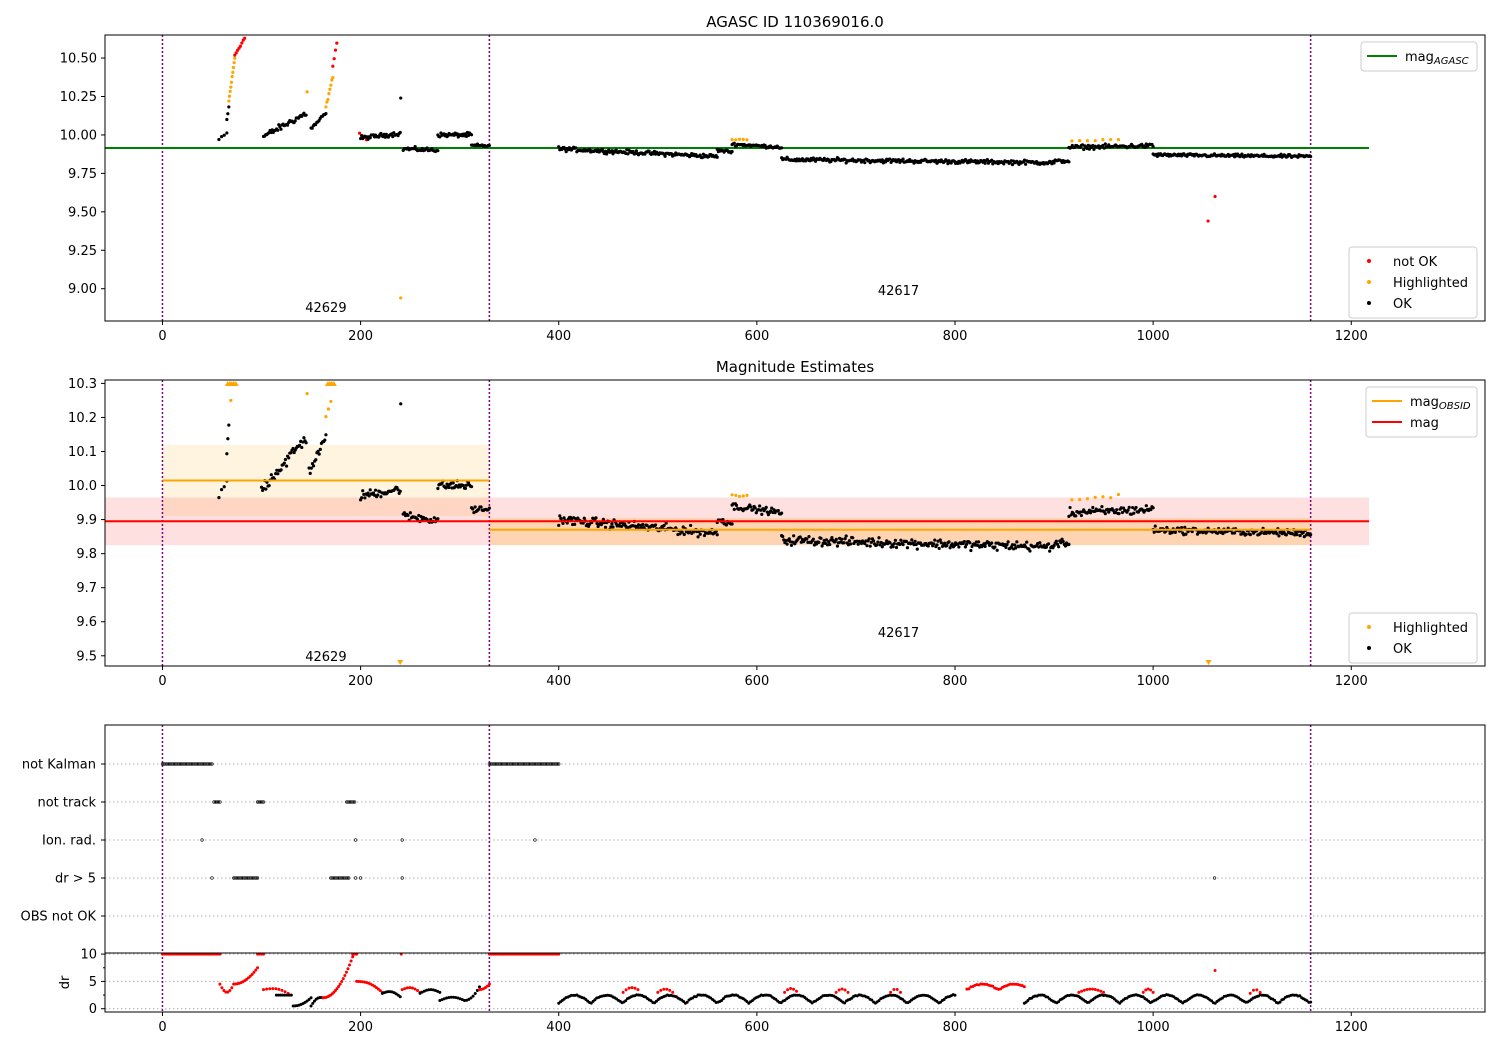  What do you see at coordinates (82, 212) in the screenshot?
I see `mag-panel-y-tick-label: 9.50` at bounding box center [82, 212].